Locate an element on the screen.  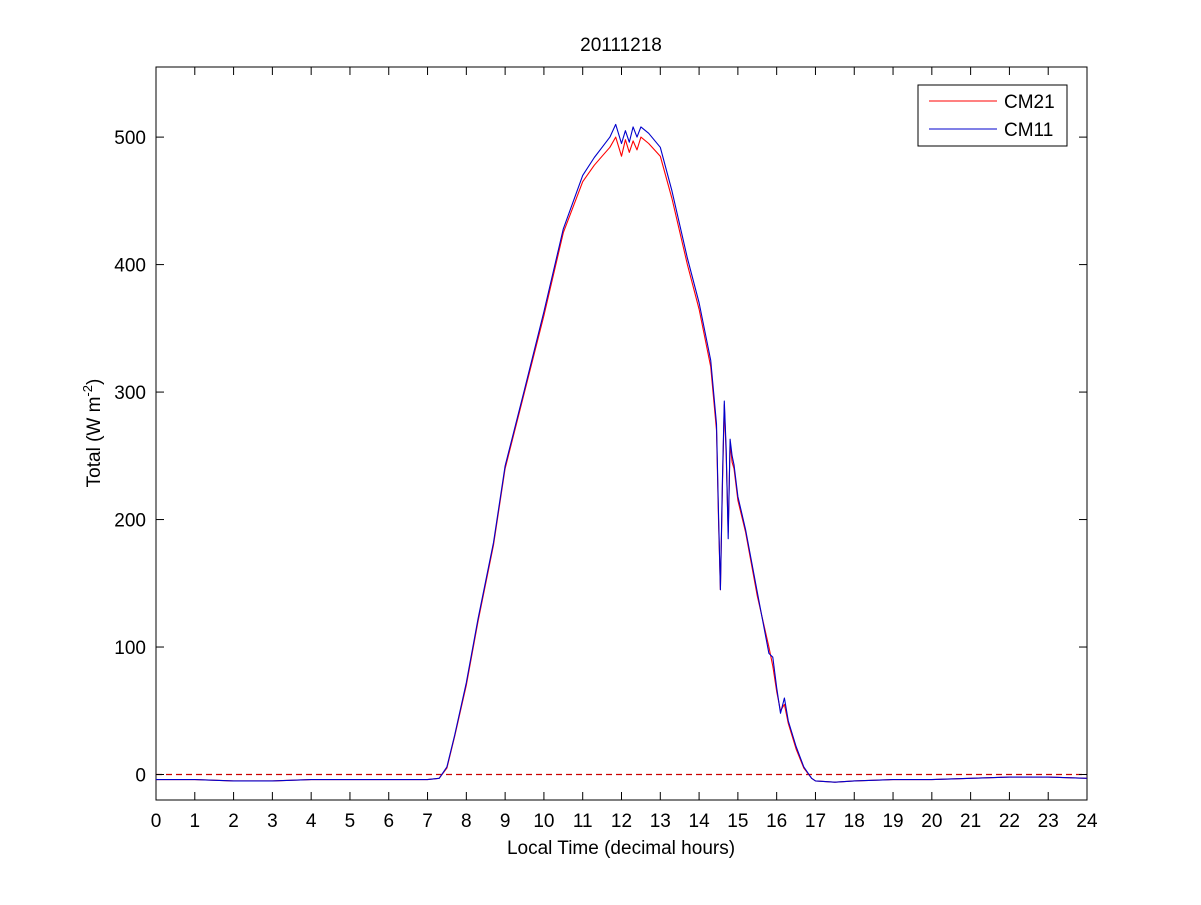
x-tick-label: 8 is located at coordinates (466, 821).